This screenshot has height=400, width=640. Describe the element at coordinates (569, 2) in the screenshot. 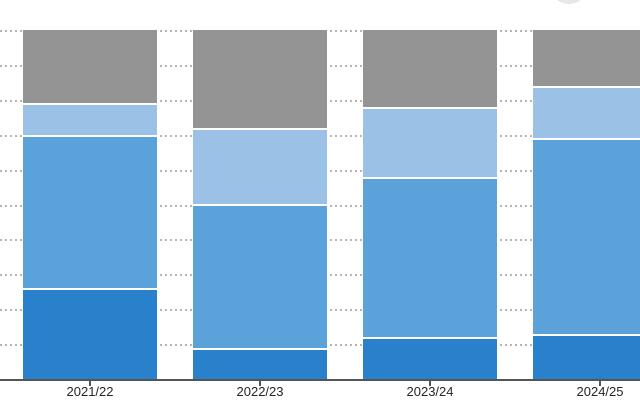

I see `partial-circle-decoration` at that location.